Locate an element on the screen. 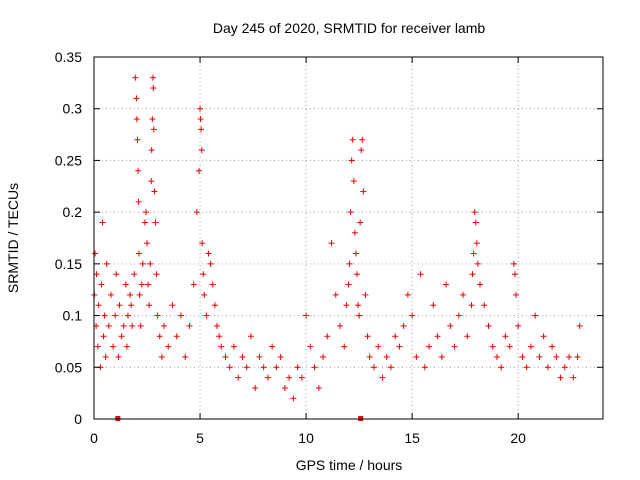 This screenshot has height=480, width=640. x-tick-label: 0 is located at coordinates (94, 438).